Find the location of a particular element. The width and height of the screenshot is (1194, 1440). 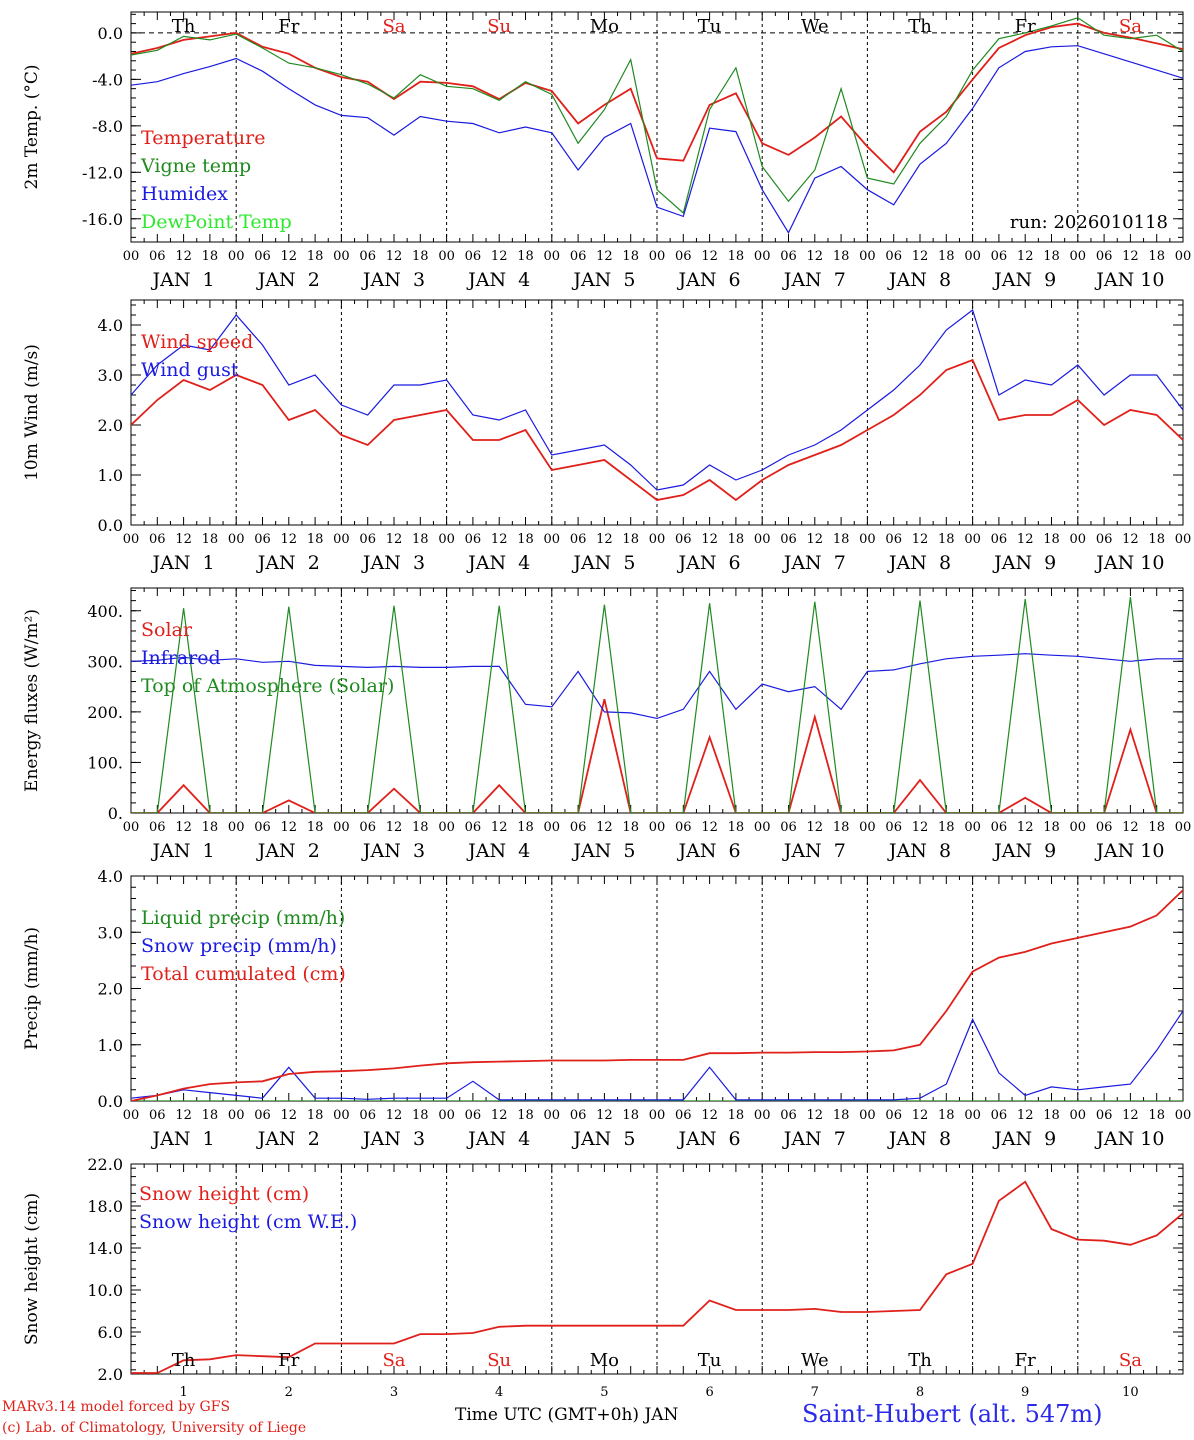

series-line-snow-precip-mm-h- is located at coordinates (657, 1055).